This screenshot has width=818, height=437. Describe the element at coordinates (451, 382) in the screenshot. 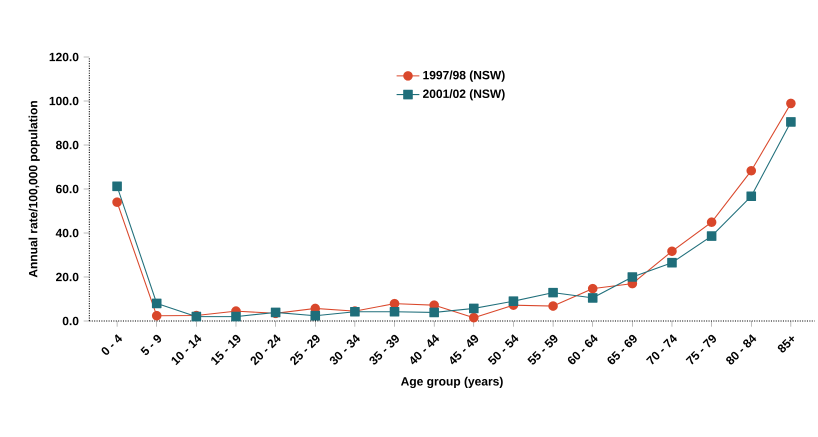

I see `x-axis-title: Age group (years)` at that location.